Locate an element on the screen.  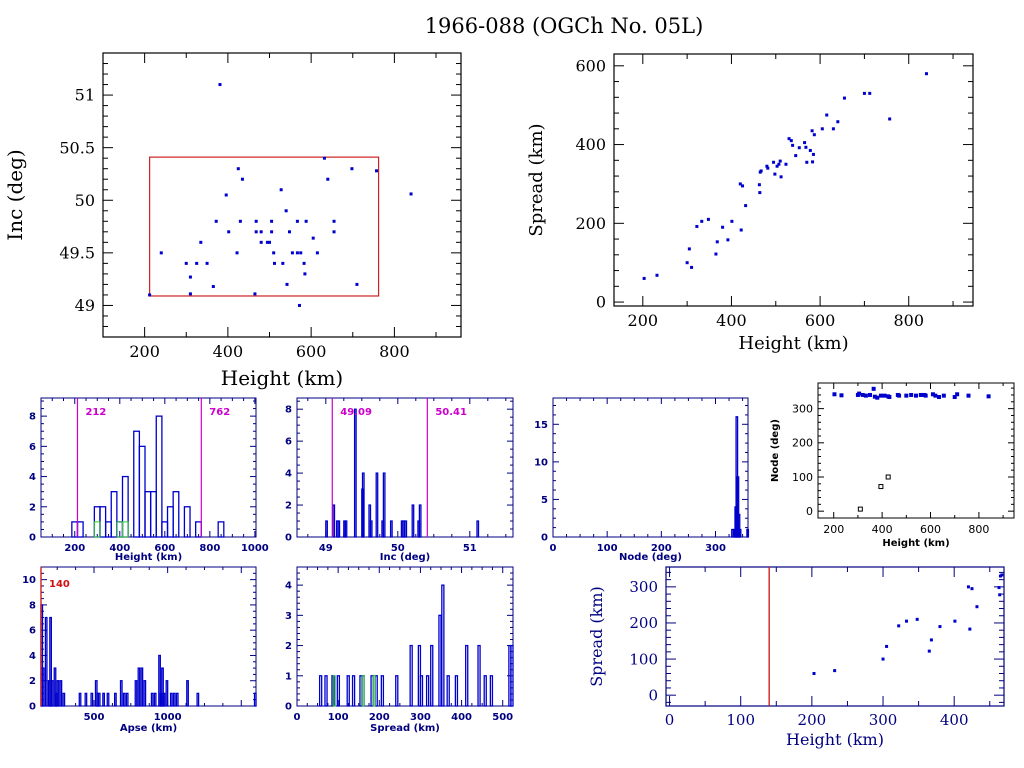
x-axis-label: Node (deg) is located at coordinates (650, 557).